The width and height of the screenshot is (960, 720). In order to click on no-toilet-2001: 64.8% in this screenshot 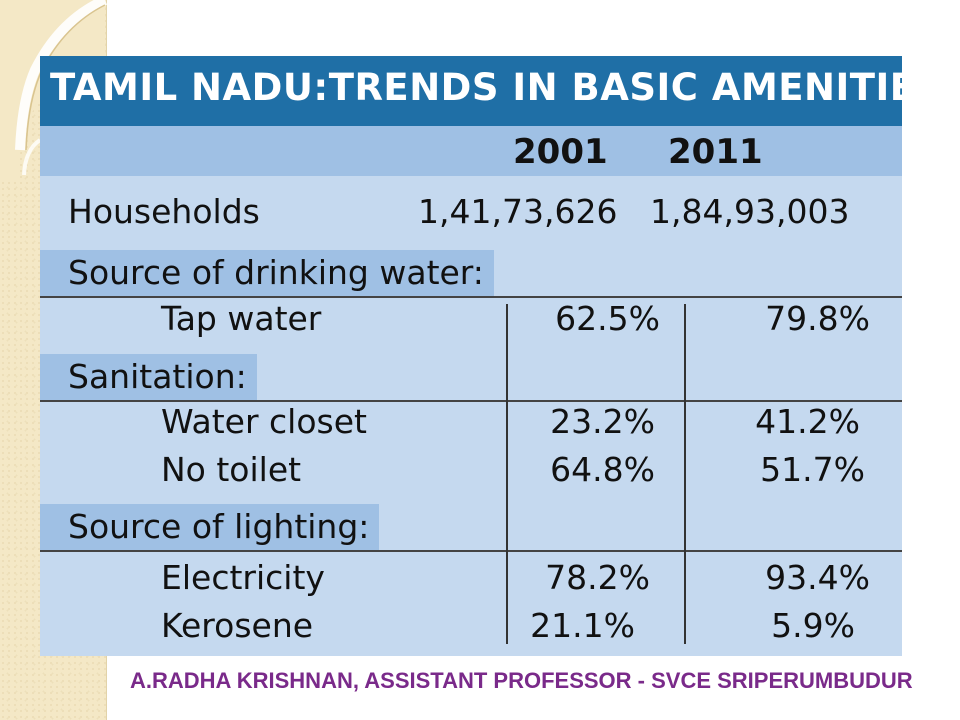, I will do `click(602, 469)`.